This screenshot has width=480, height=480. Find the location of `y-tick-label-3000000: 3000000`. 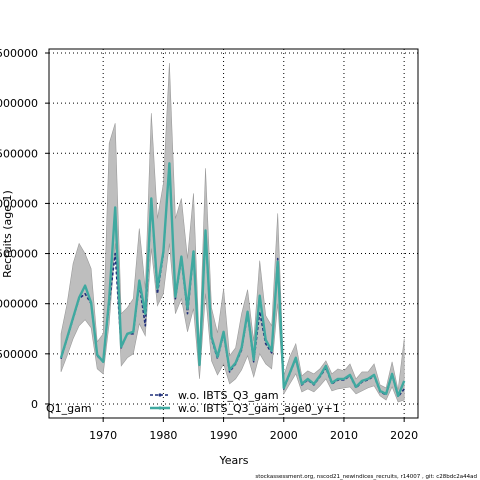

y-tick-label-3000000: 3000000 is located at coordinates (19, 103).